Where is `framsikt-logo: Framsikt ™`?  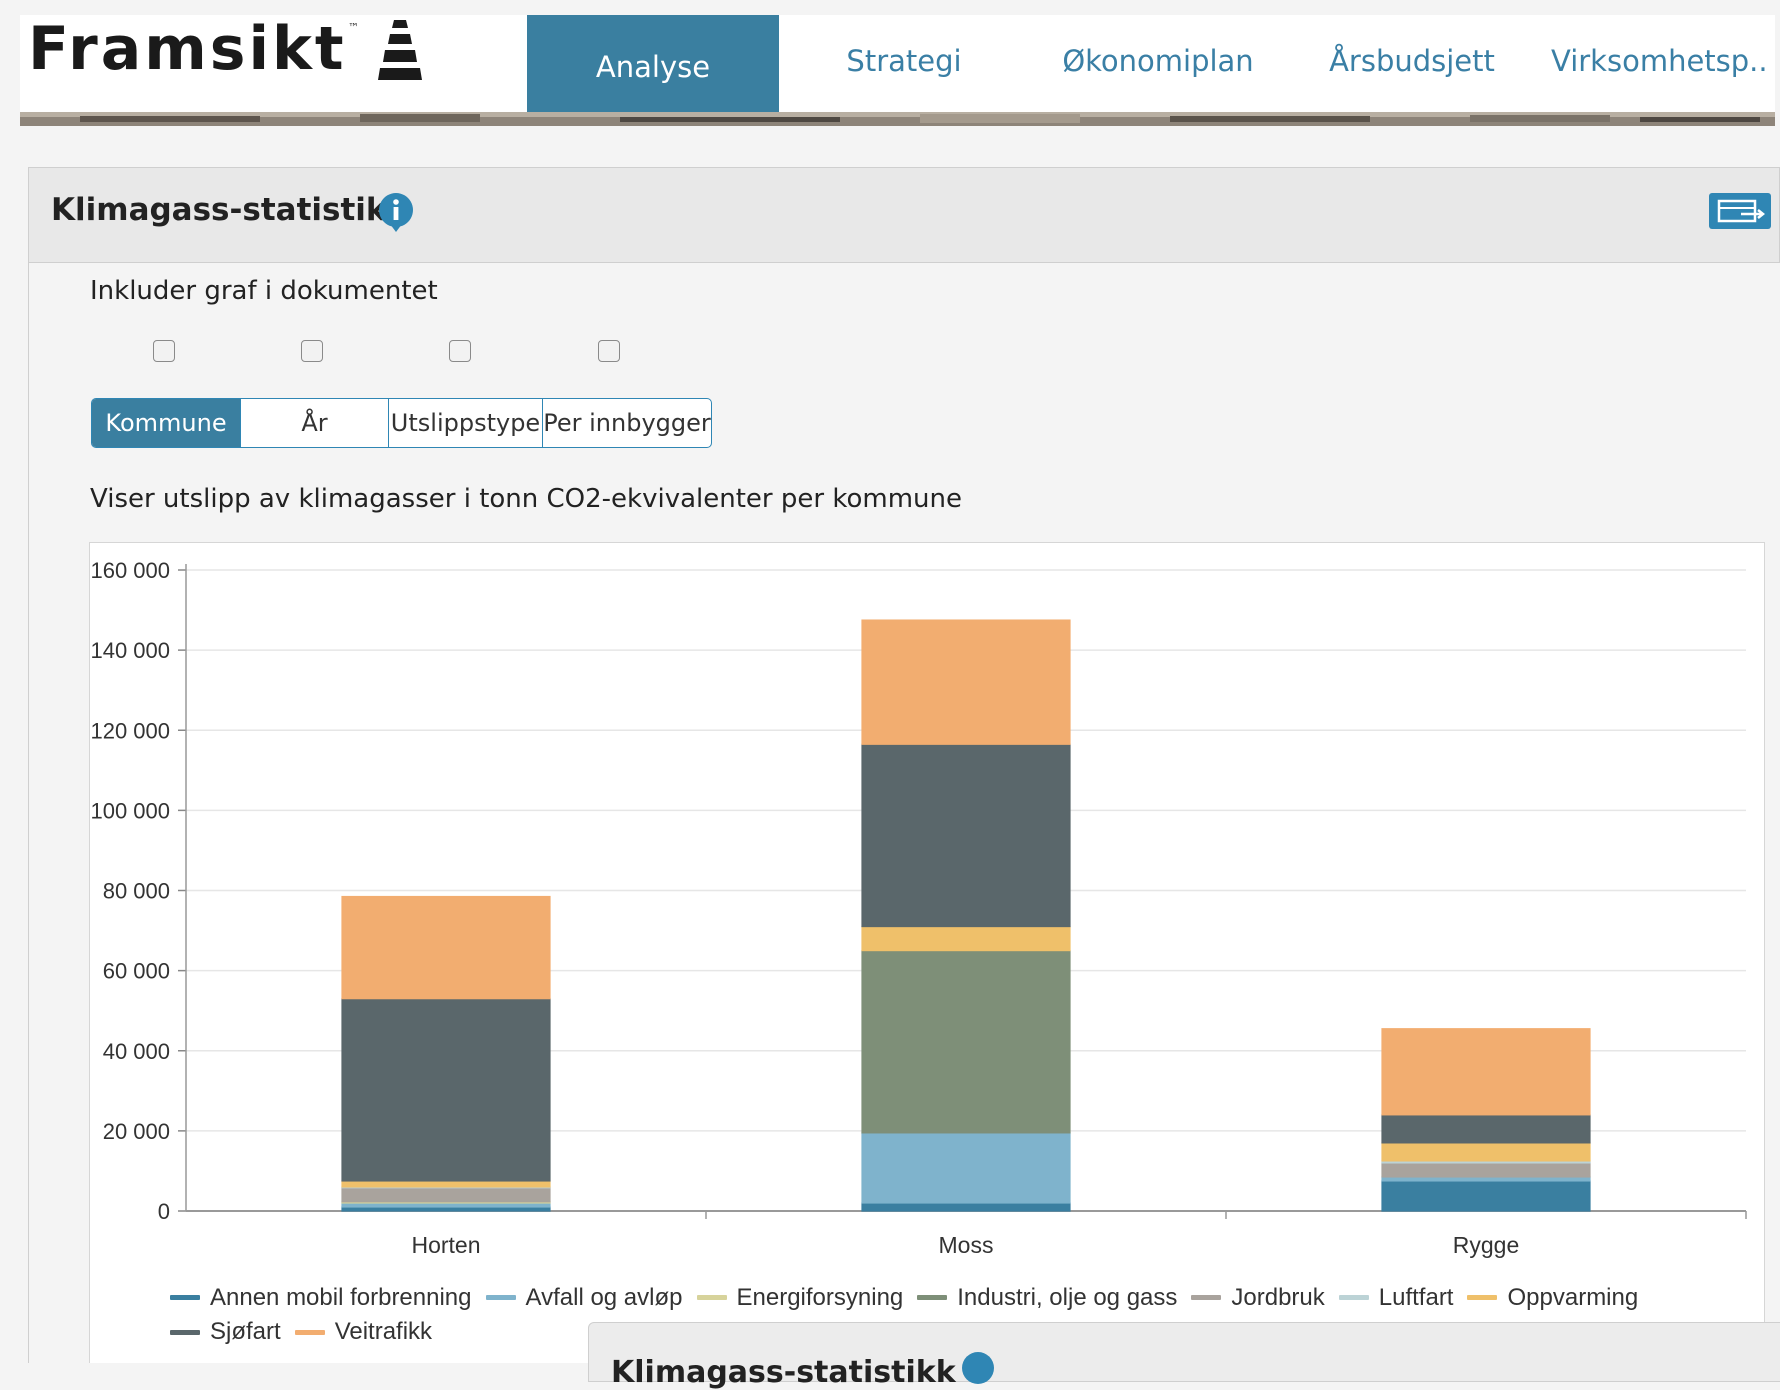
framsikt-logo: Framsikt ™ is located at coordinates (228, 60).